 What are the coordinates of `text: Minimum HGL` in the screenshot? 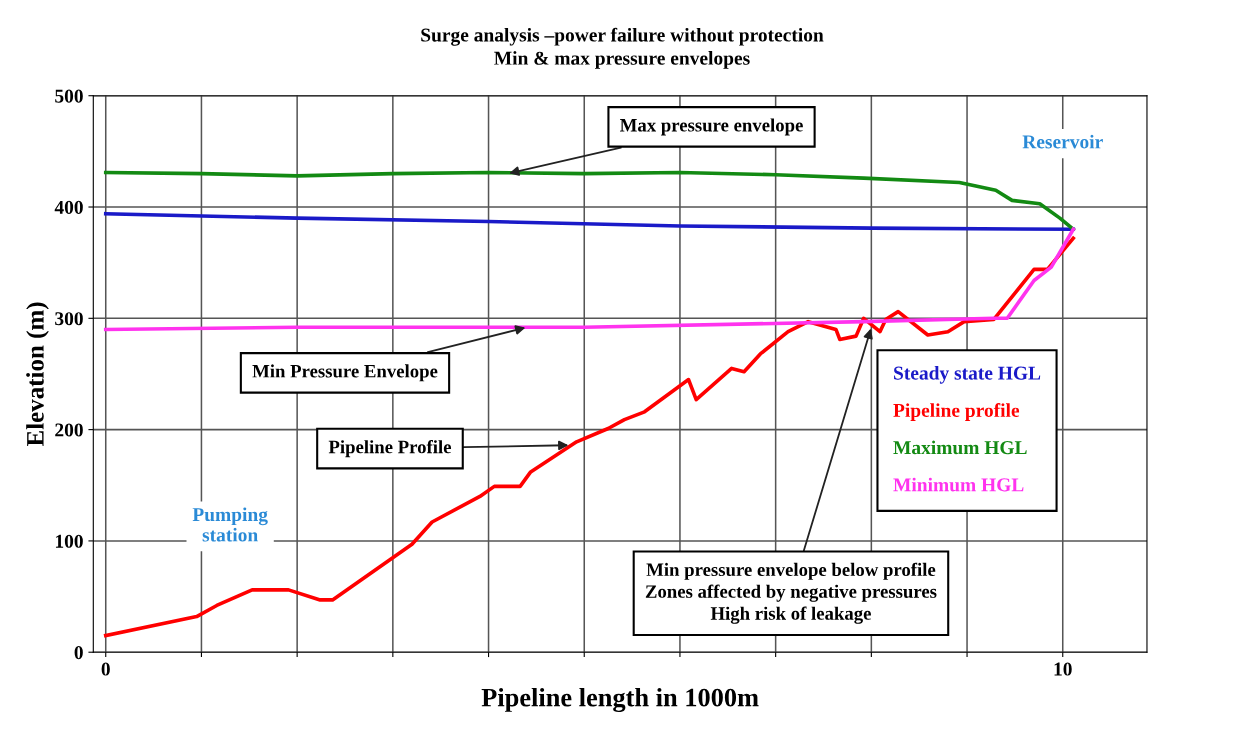 It's located at (958, 484).